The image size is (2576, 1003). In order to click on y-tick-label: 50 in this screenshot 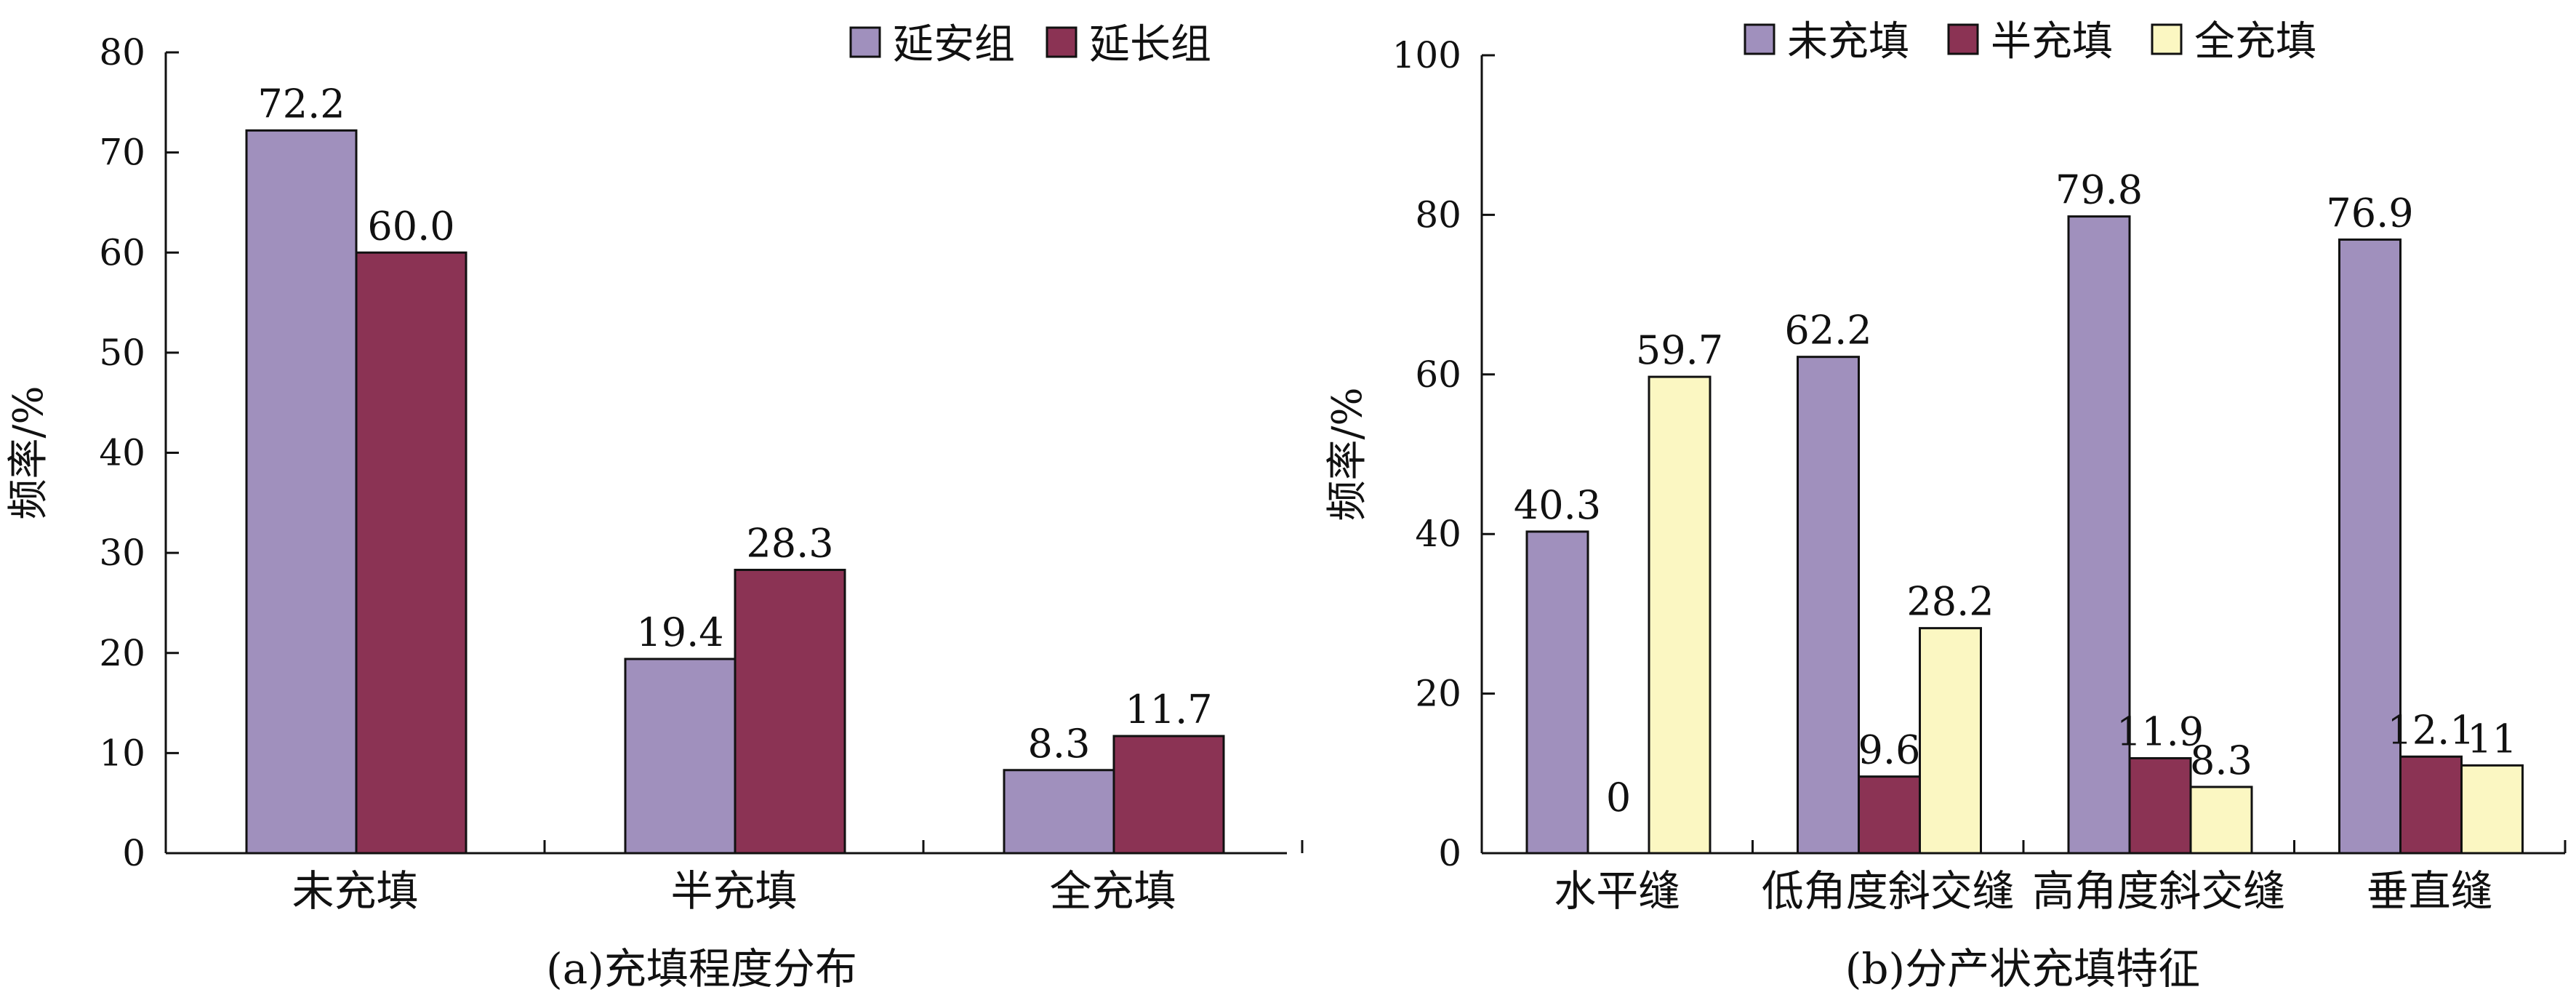, I will do `click(122, 353)`.